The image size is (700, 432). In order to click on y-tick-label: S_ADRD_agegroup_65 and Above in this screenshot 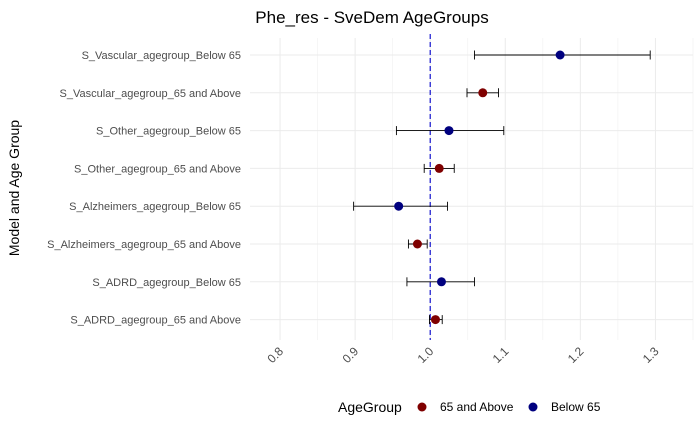, I will do `click(155, 321)`.